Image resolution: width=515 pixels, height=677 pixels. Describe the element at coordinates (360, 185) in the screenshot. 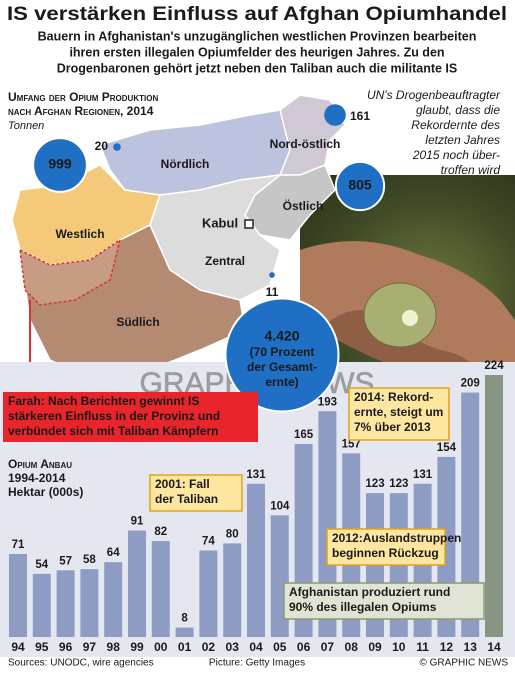

I see `bubble-label: 805` at that location.